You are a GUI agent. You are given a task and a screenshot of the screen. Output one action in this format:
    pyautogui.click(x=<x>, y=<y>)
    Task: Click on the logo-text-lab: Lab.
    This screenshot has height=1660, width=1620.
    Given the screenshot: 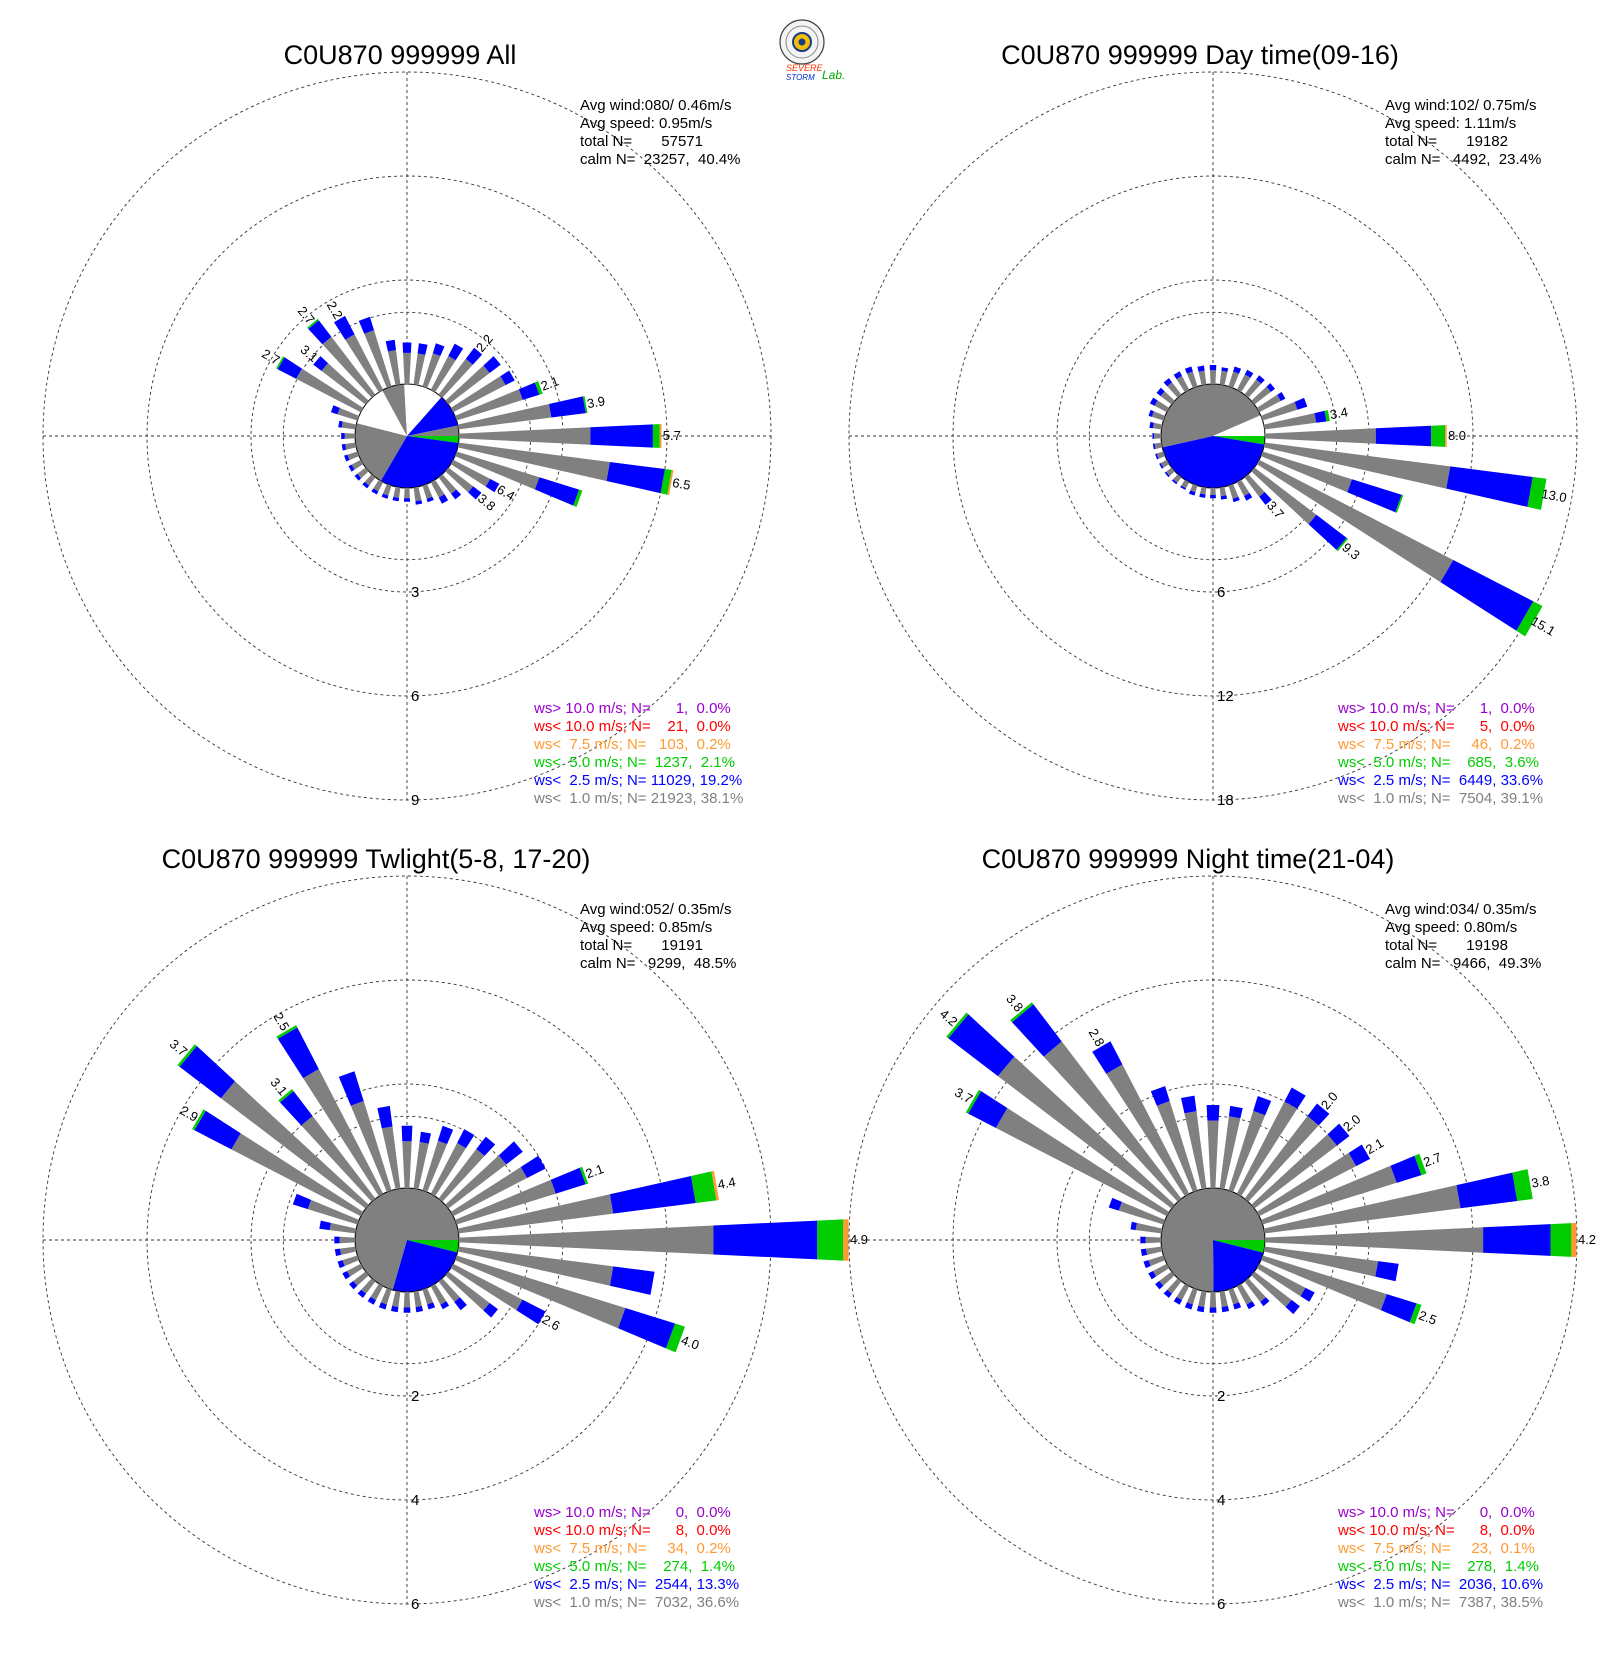 What is the action you would take?
    pyautogui.click(x=833, y=75)
    